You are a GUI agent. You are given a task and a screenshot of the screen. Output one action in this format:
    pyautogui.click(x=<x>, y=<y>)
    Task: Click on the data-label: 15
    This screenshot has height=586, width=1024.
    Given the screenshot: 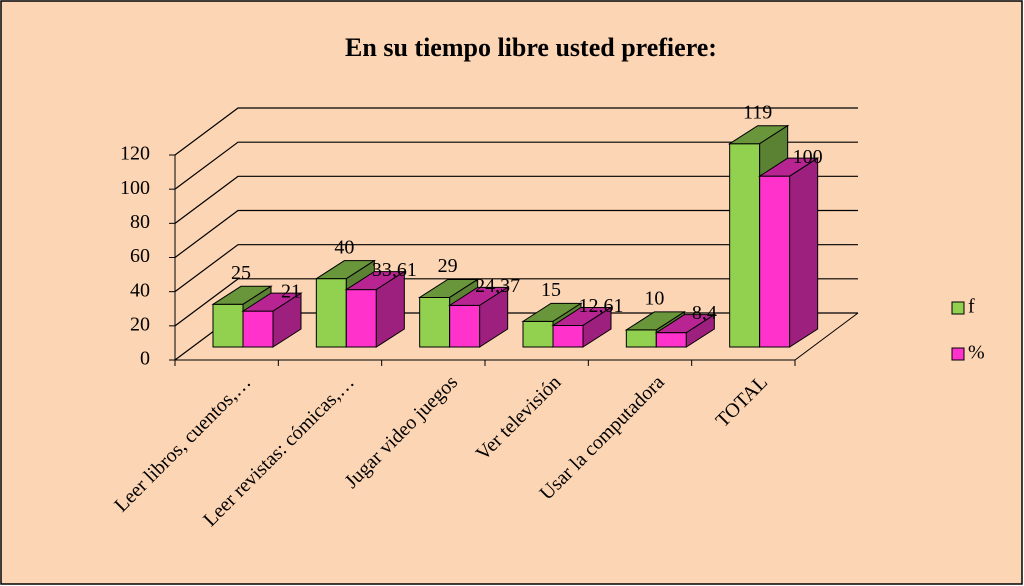 What is the action you would take?
    pyautogui.click(x=551, y=290)
    